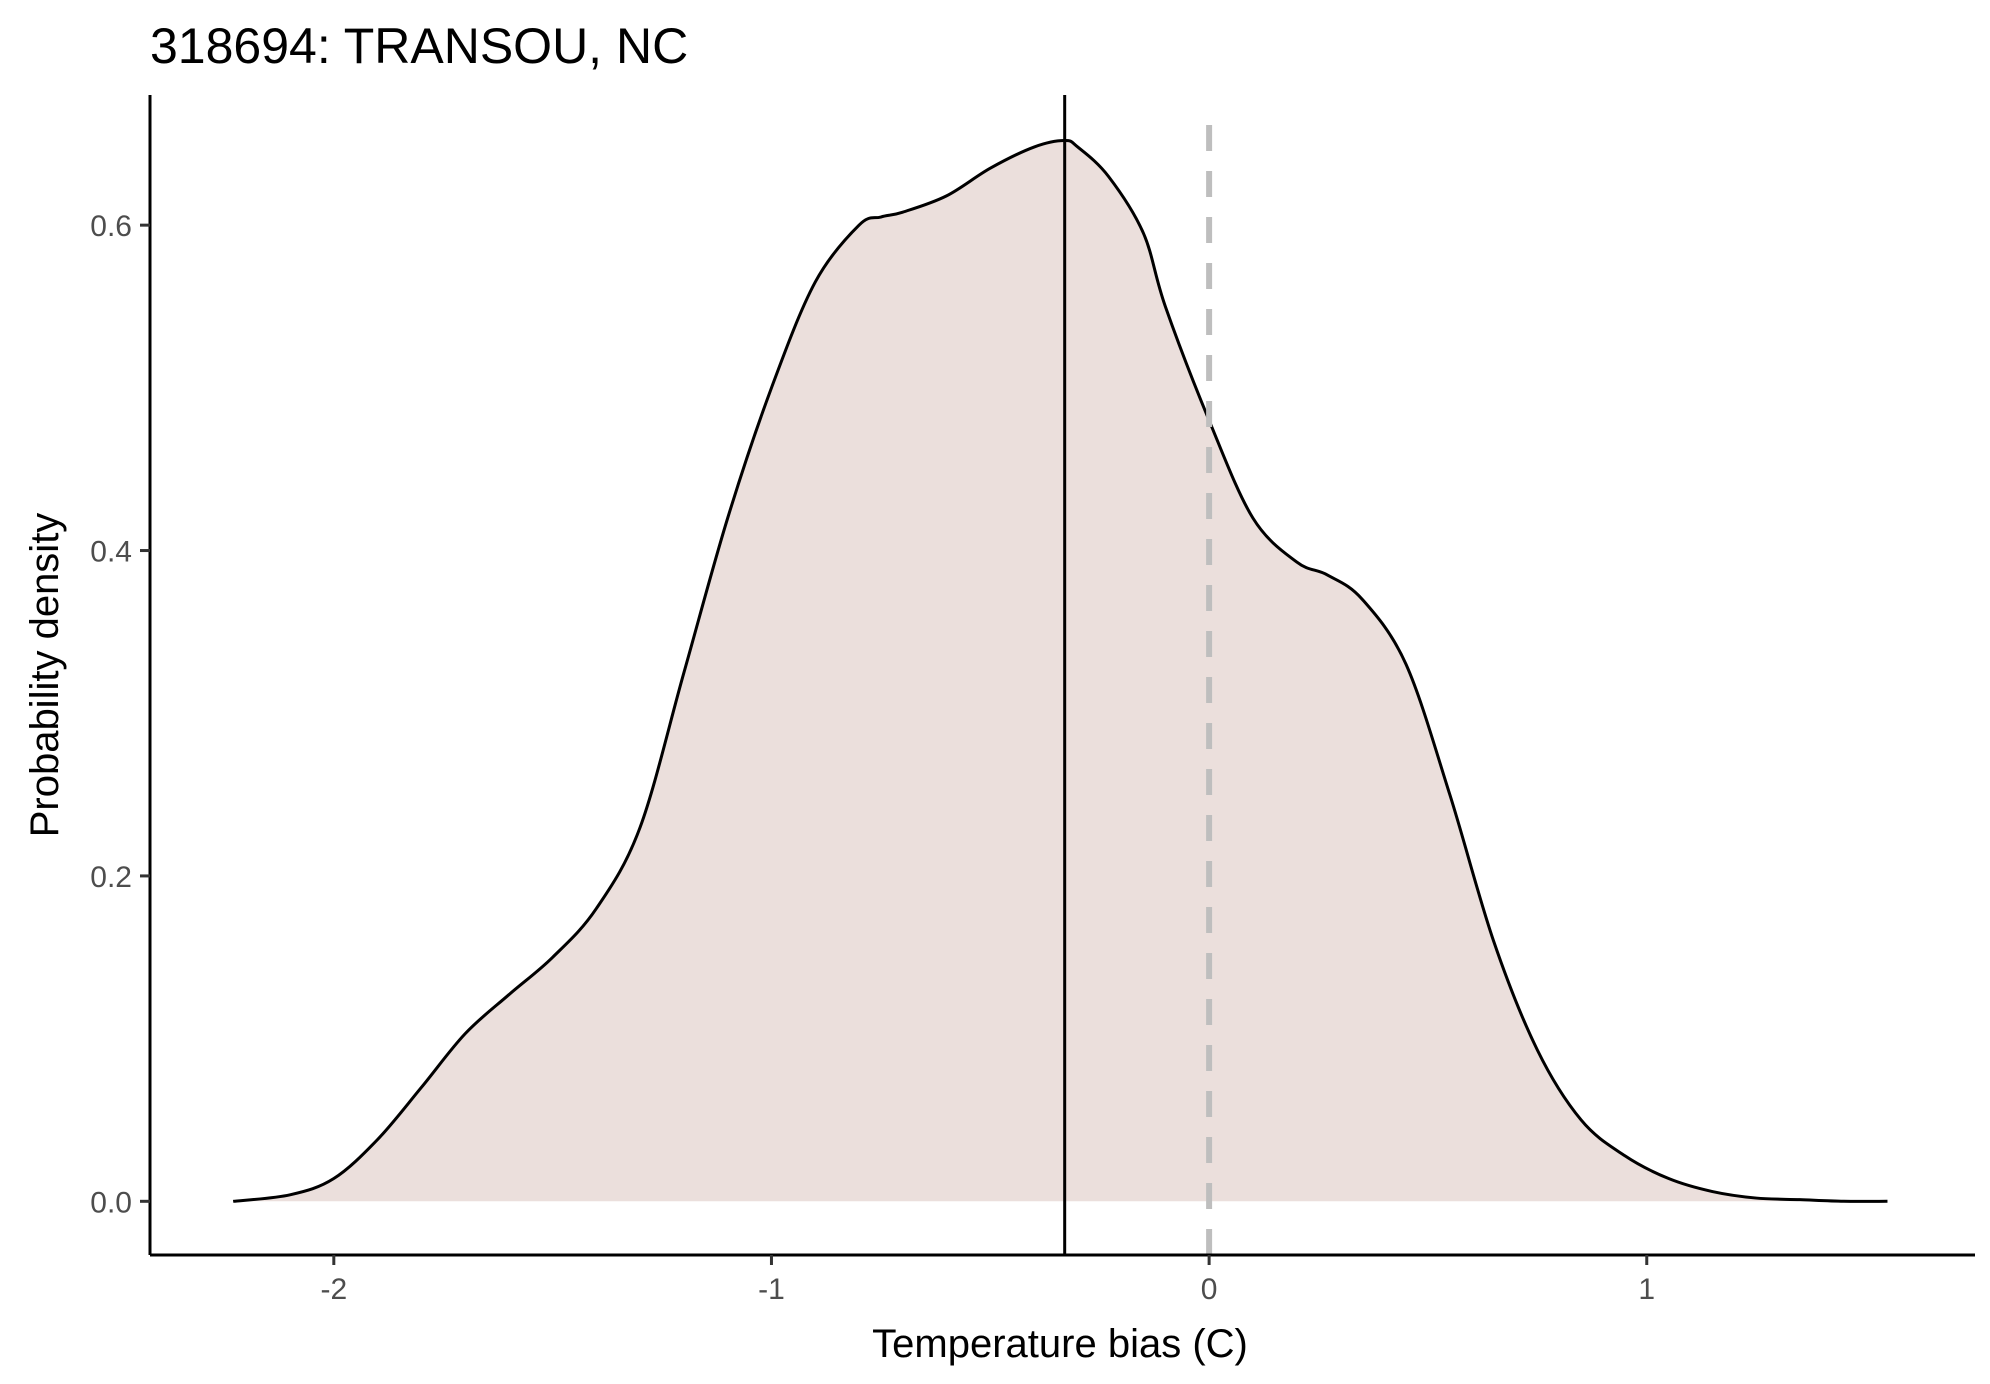  What do you see at coordinates (111, 1202) in the screenshot?
I see `y-tick-label: 0.0` at bounding box center [111, 1202].